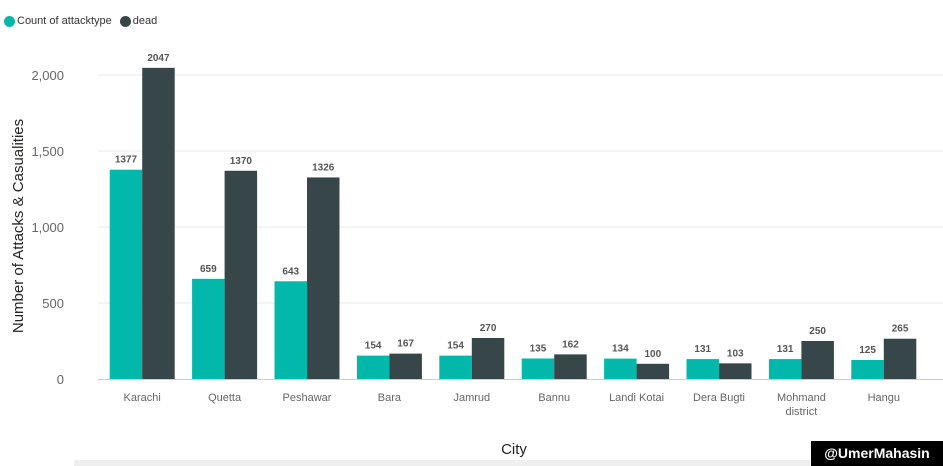 Image resolution: width=943 pixels, height=466 pixels. Describe the element at coordinates (514, 449) in the screenshot. I see `x-axis-title: City` at that location.